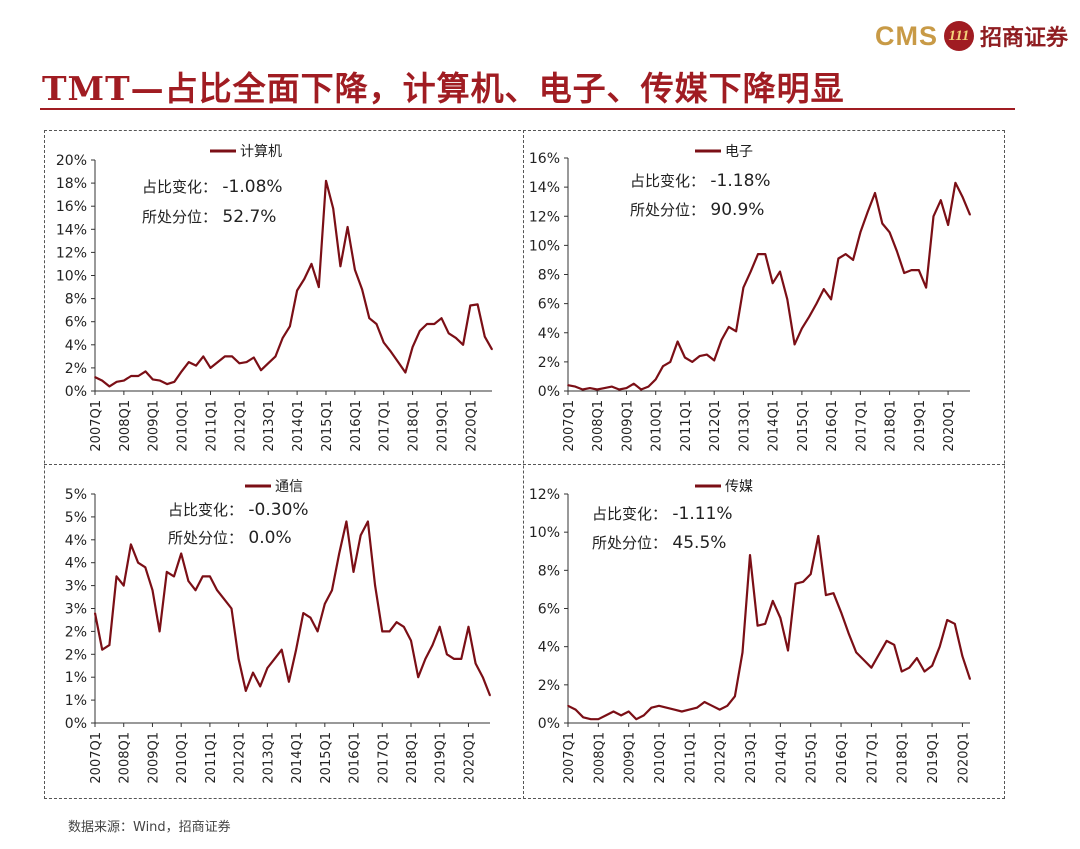 Image resolution: width=1080 pixels, height=849 pixels. What do you see at coordinates (660, 758) in the screenshot?
I see `x-tick-label: 2010Q1` at bounding box center [660, 758].